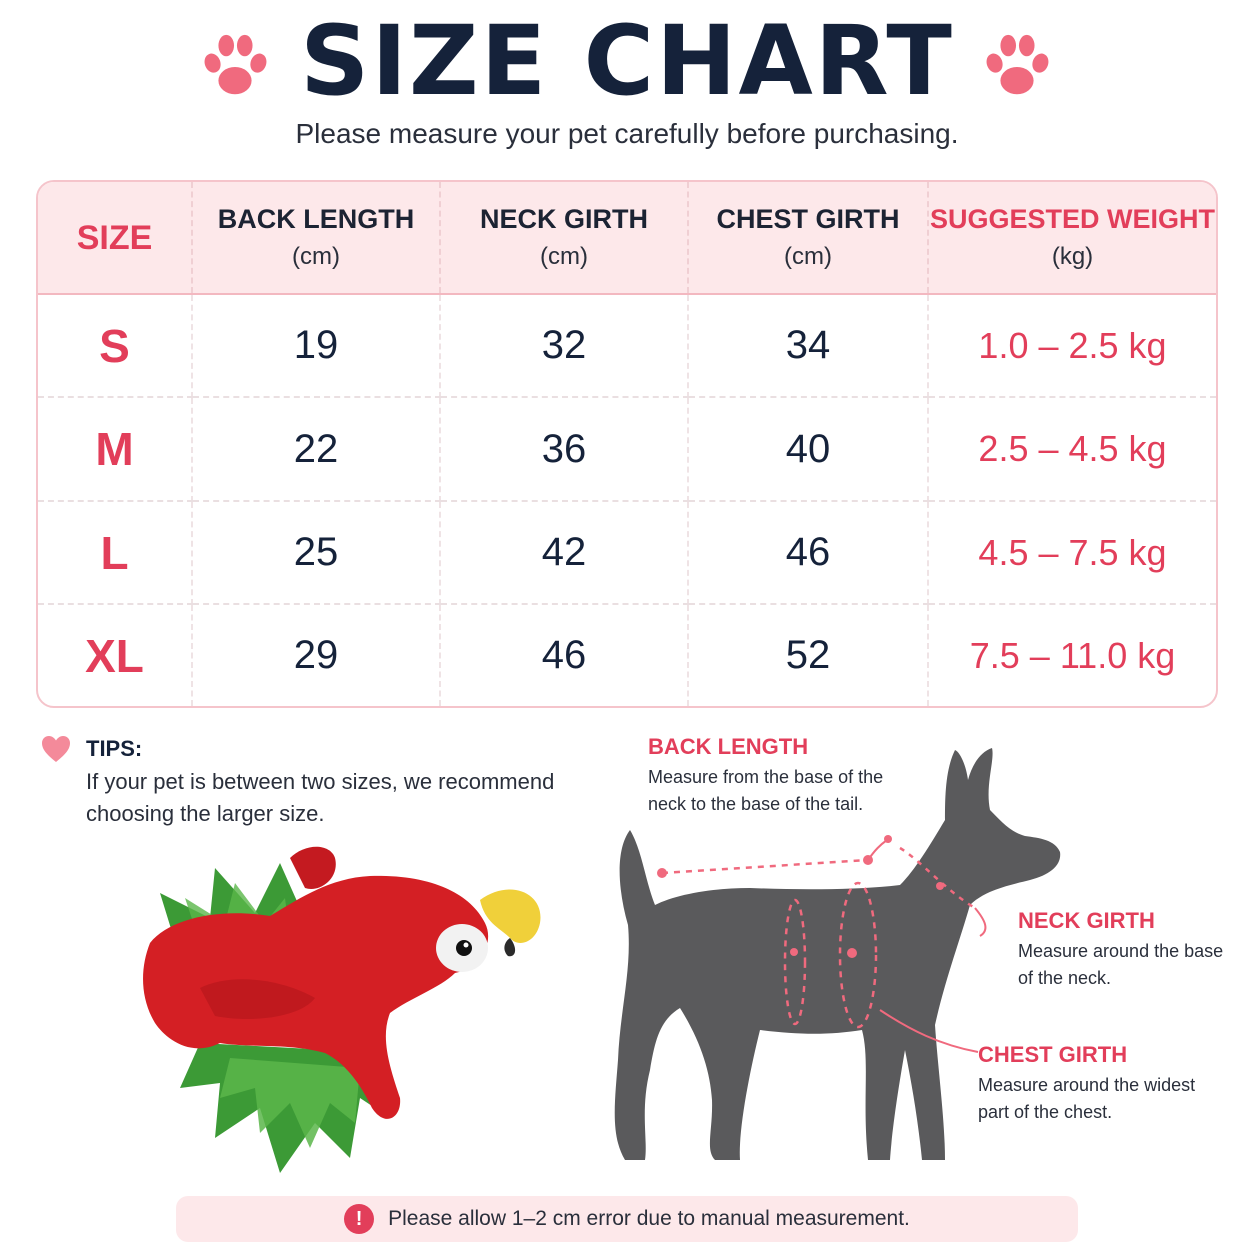 The image size is (1254, 1254). What do you see at coordinates (316, 553) in the screenshot?
I see `cell-back-length: 25` at bounding box center [316, 553].